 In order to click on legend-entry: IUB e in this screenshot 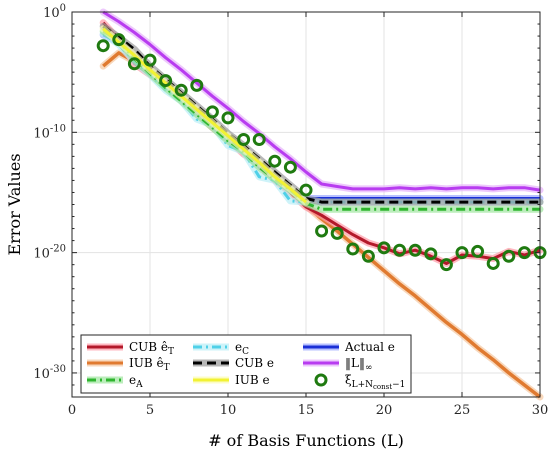, I will do `click(231, 380)`.